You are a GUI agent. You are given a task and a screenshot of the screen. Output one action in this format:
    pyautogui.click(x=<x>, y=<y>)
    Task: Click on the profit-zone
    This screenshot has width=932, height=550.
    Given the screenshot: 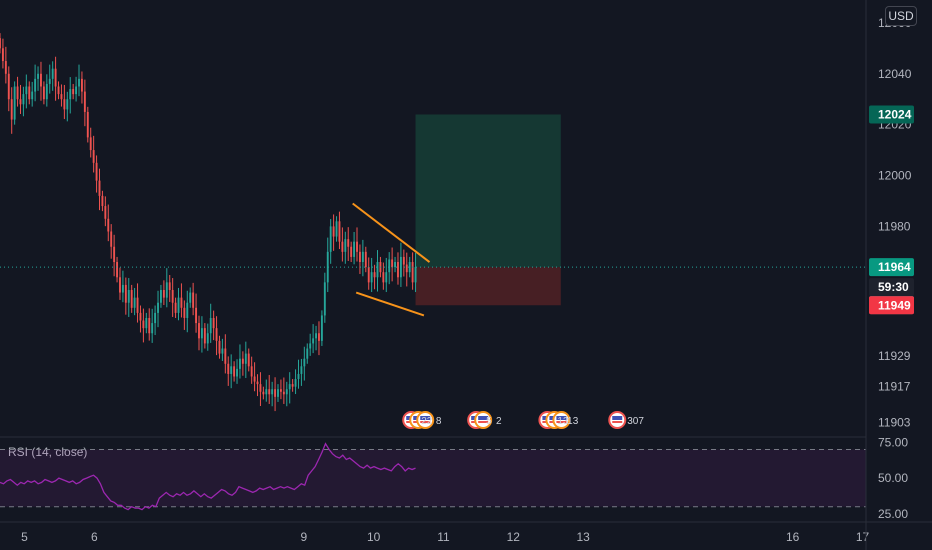 What is the action you would take?
    pyautogui.click(x=488, y=191)
    